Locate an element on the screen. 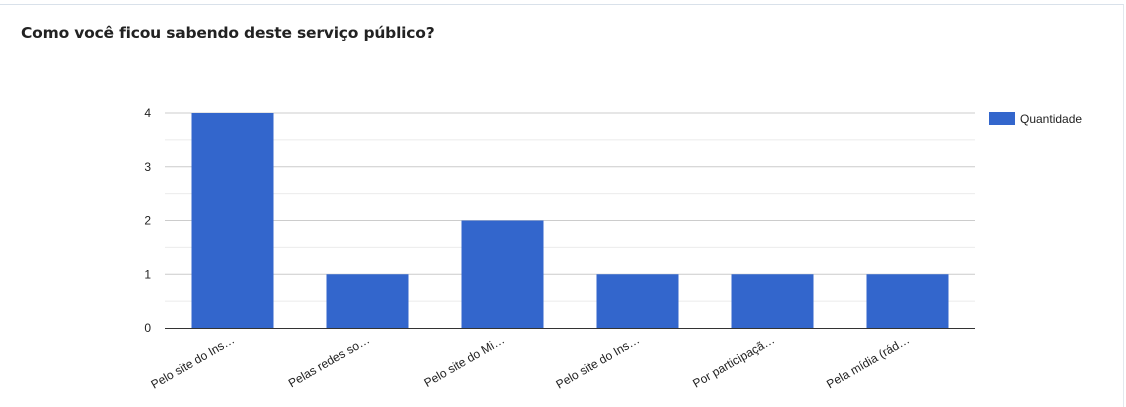 This screenshot has height=407, width=1126. legend-swatch is located at coordinates (1002, 118).